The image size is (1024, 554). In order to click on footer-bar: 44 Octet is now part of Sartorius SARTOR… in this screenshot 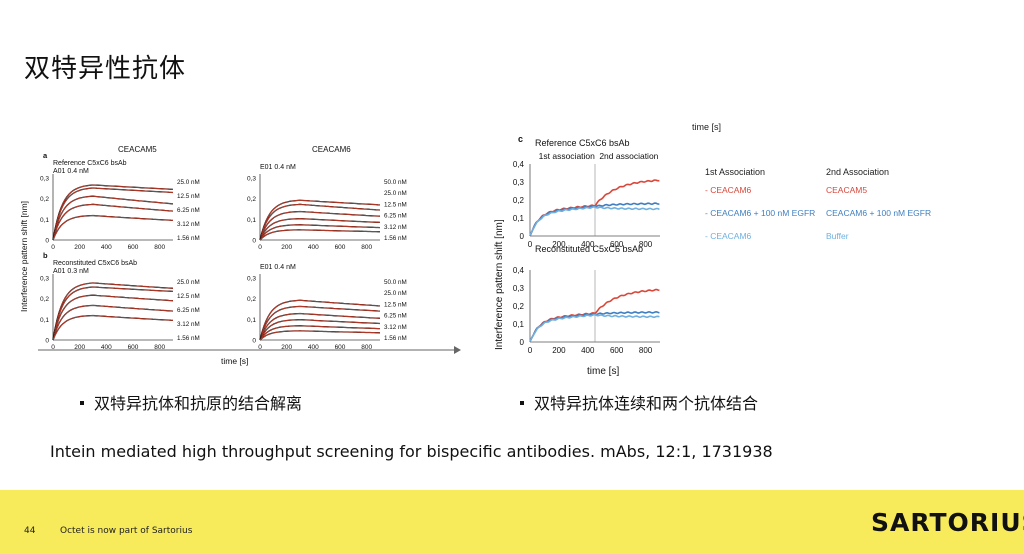, I will do `click(512, 522)`.